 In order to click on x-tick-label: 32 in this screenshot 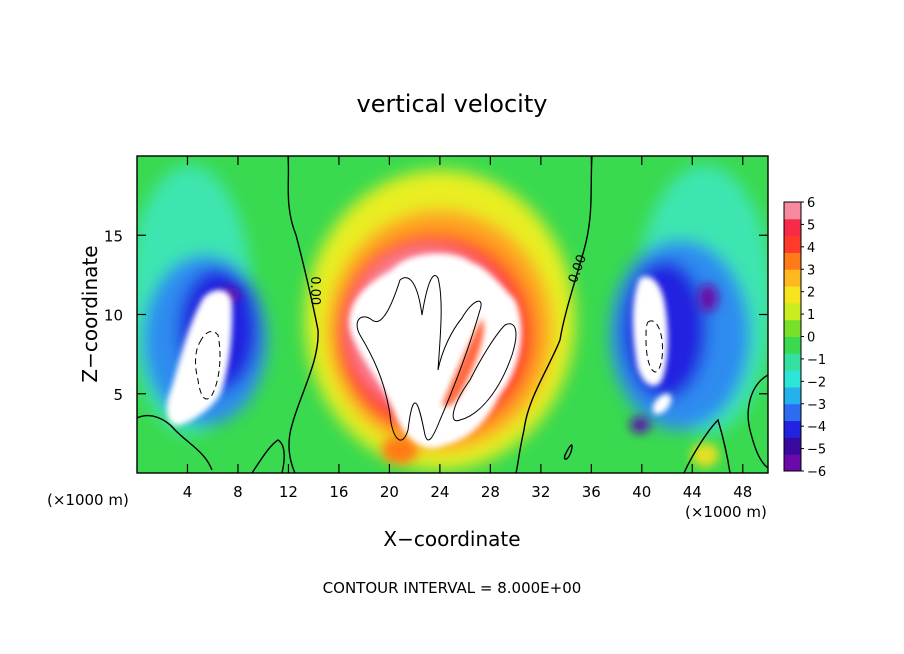, I will do `click(540, 492)`.